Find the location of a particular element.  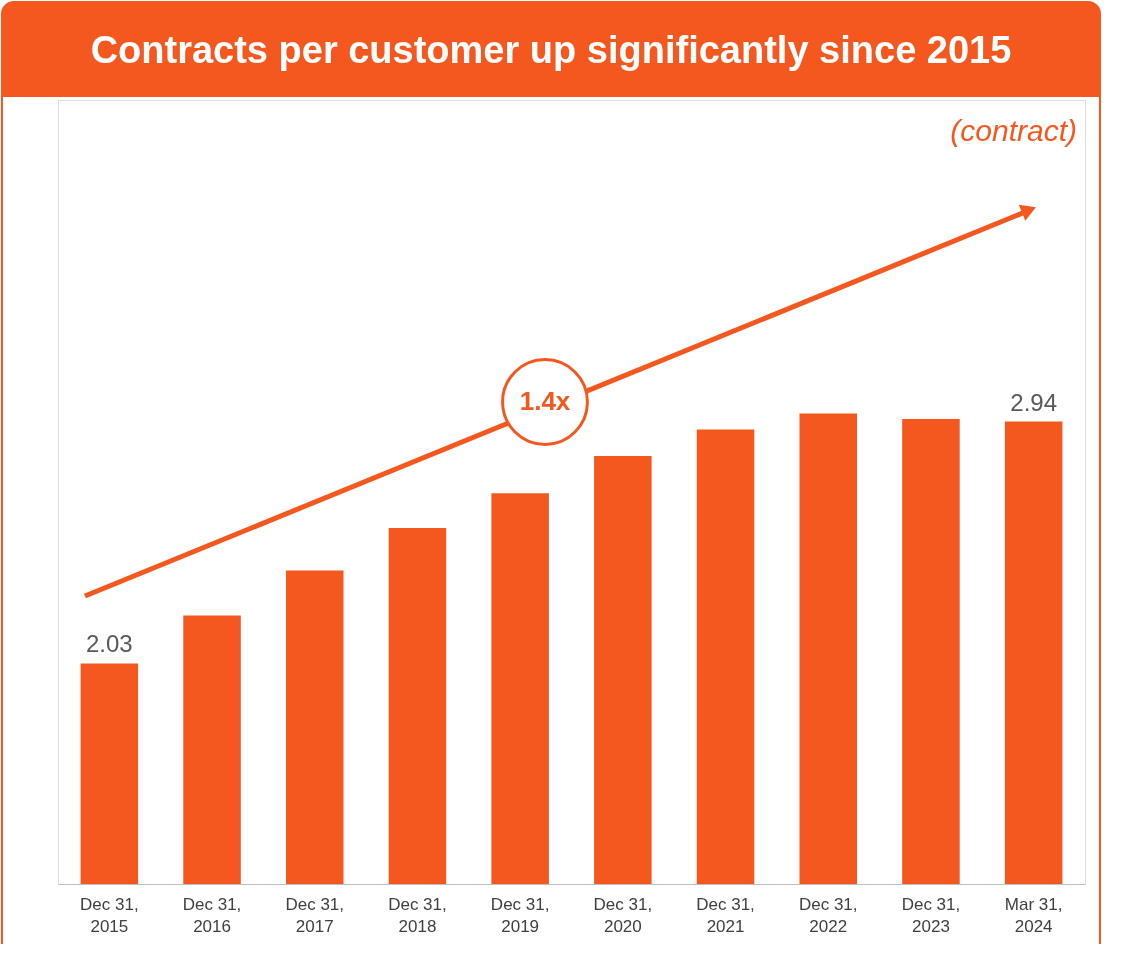

x-tick-label: Dec 31, 2020 is located at coordinates (623, 915).